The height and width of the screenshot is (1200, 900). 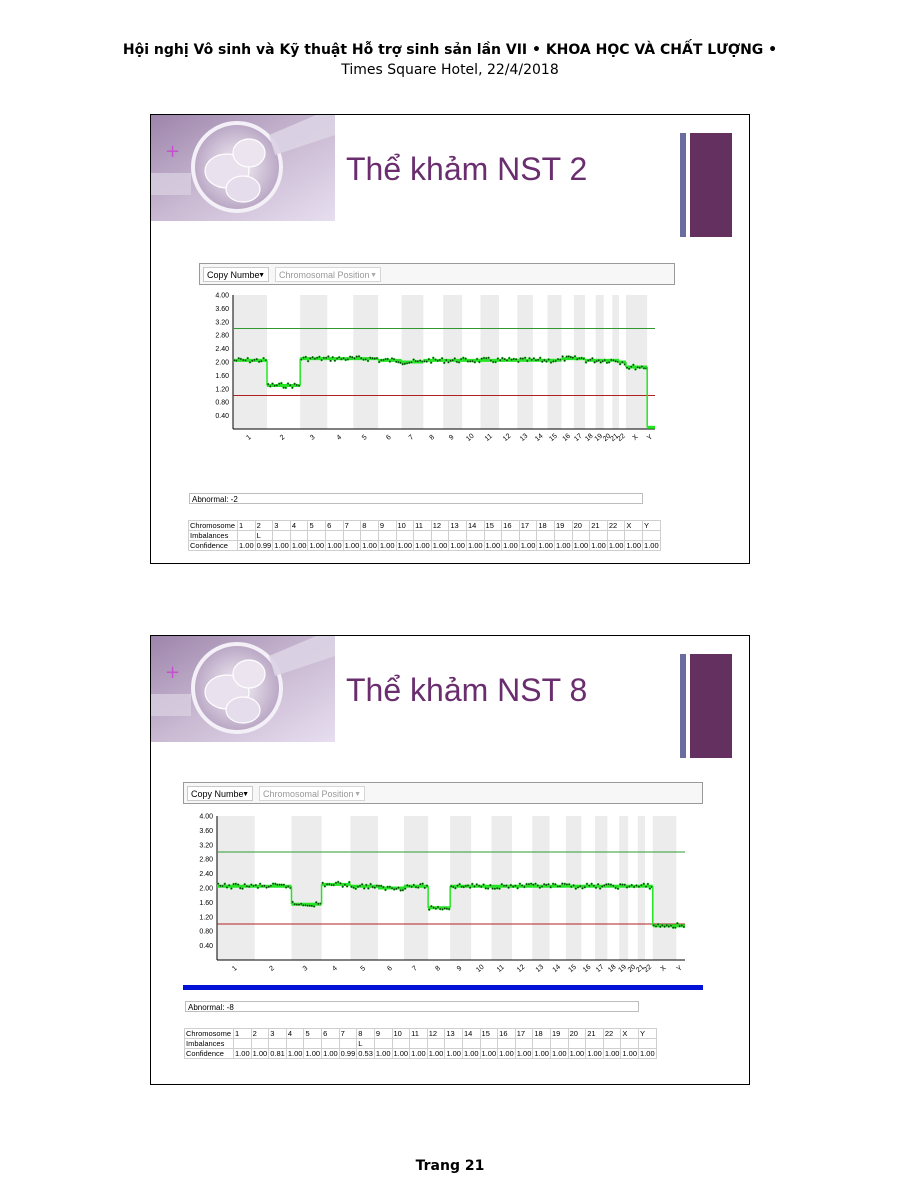 What do you see at coordinates (340, 438) in the screenshot?
I see `x-tick-label: 4` at bounding box center [340, 438].